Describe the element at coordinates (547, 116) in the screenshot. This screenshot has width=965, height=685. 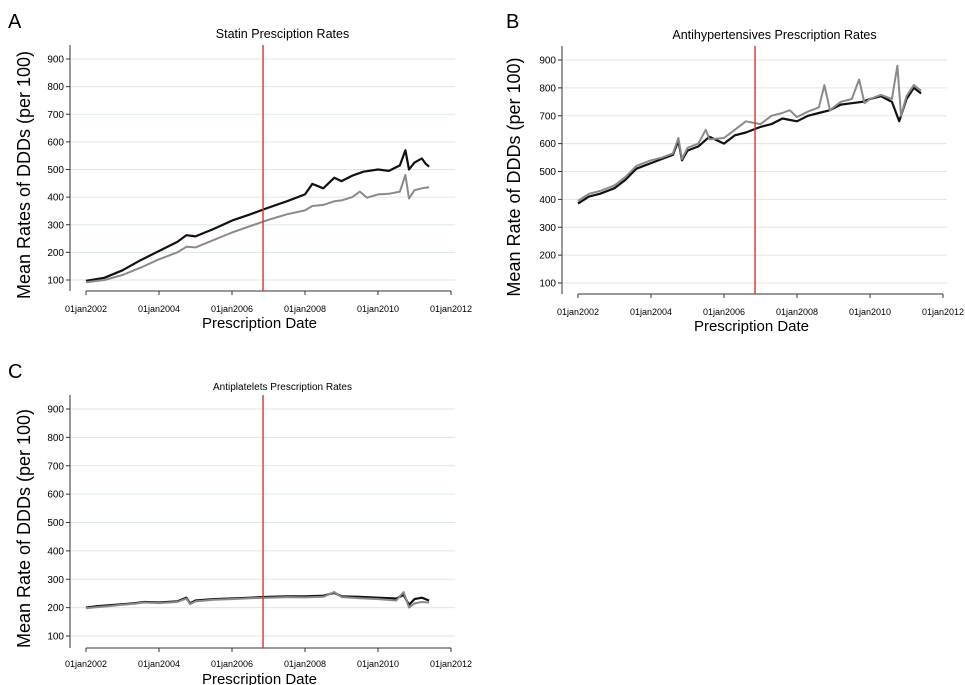
I see `panel-b-ytick-label: 700` at that location.